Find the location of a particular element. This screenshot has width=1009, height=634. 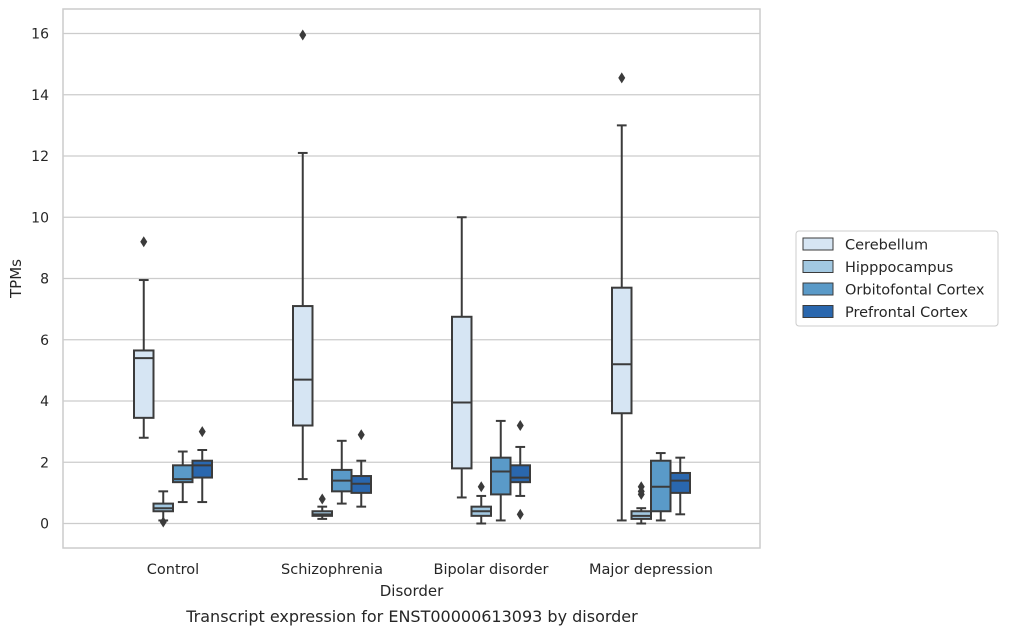

y-tick-label: 10 is located at coordinates (40, 218).